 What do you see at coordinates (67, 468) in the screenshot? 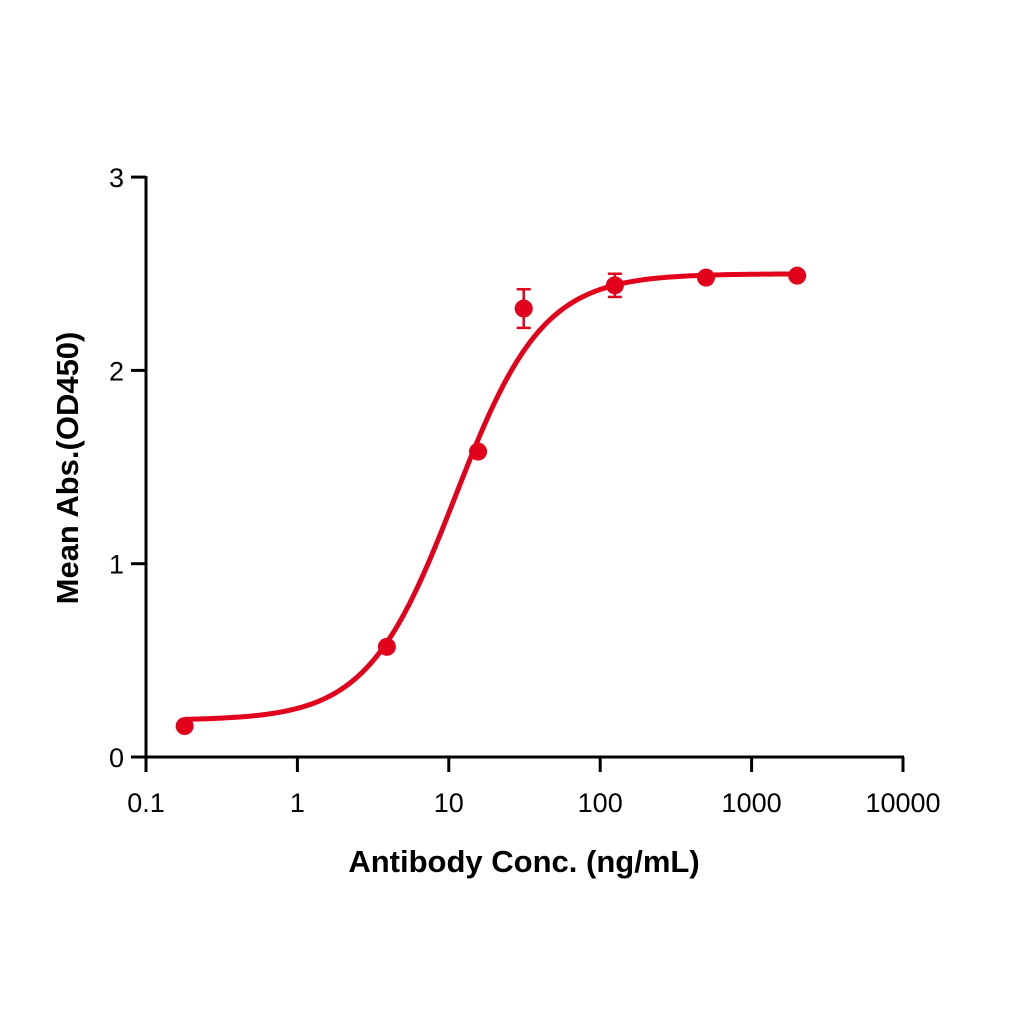
I see `y-axis-title: Mean Abs.(OD450)` at bounding box center [67, 468].